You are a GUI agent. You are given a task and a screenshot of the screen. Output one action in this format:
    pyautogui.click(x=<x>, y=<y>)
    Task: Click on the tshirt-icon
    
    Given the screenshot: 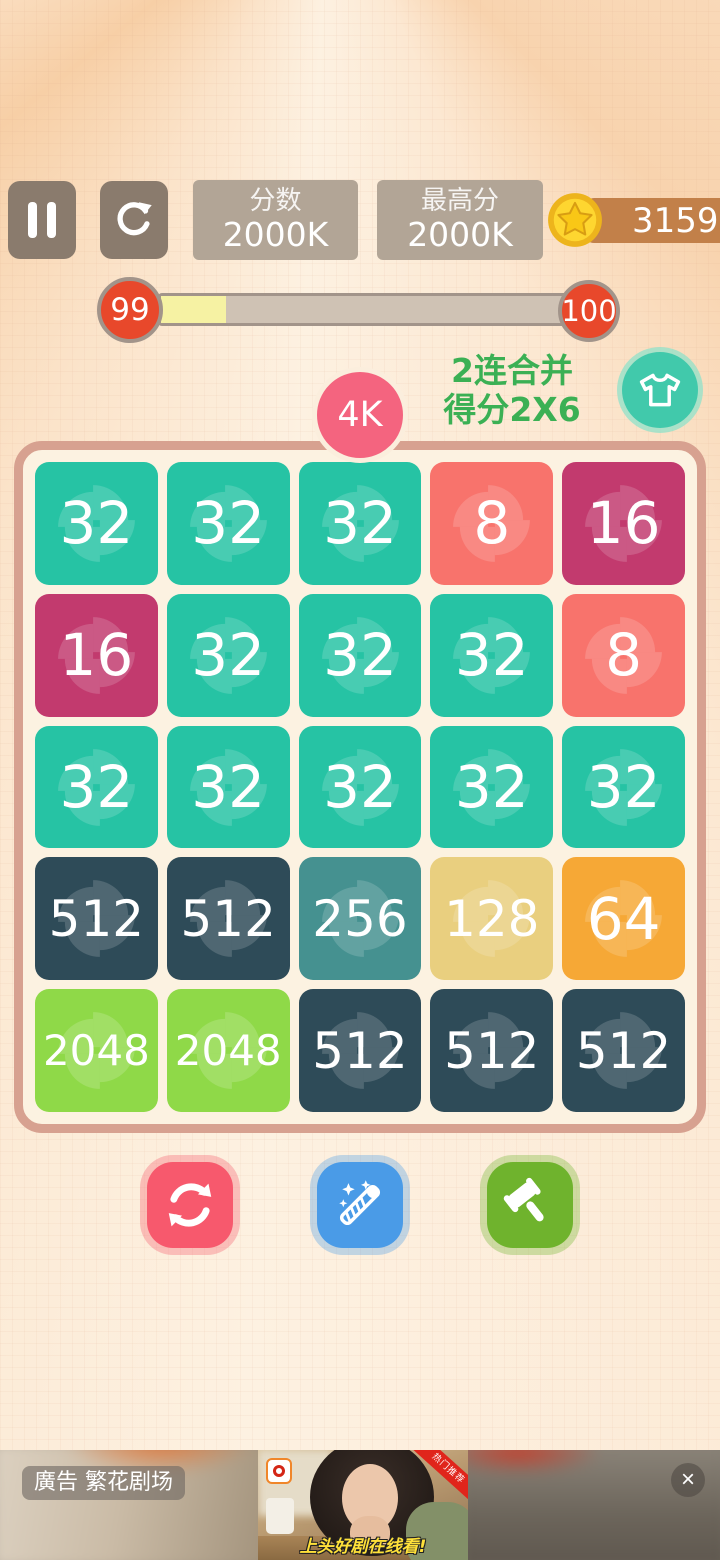 What is the action you would take?
    pyautogui.click(x=660, y=390)
    